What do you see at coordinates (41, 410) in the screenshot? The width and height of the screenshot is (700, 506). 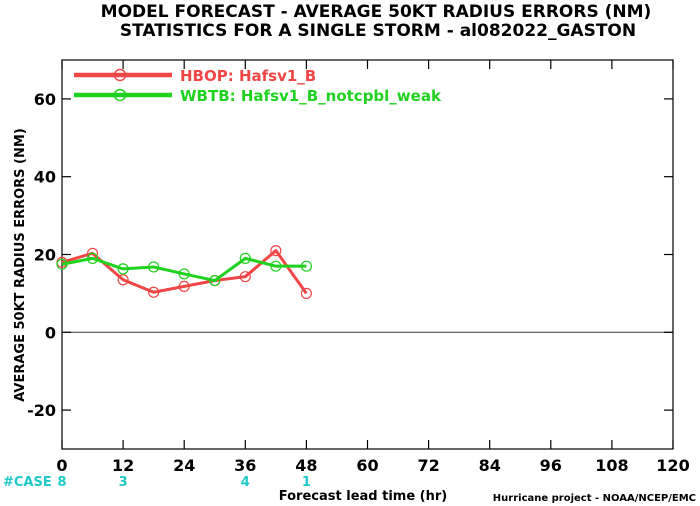 I see `y-tick-label: -20` at bounding box center [41, 410].